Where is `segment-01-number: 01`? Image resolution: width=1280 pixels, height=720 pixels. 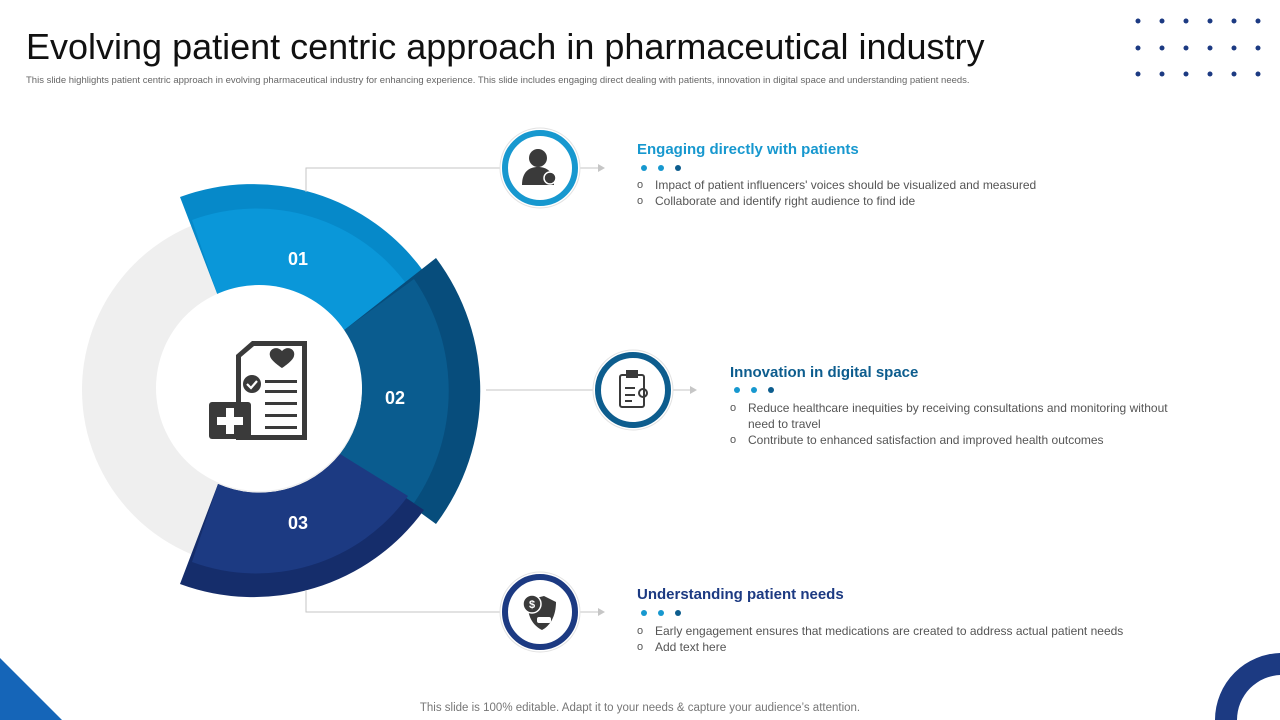 segment-01-number: 01 is located at coordinates (298, 259).